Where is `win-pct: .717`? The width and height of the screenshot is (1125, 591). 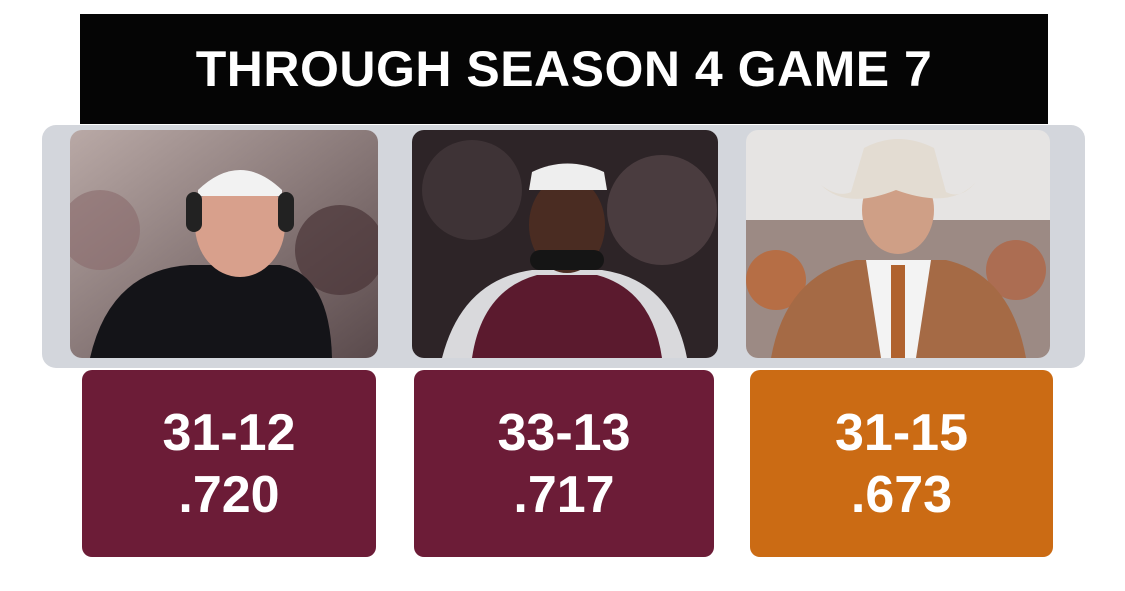 win-pct: .717 is located at coordinates (564, 494).